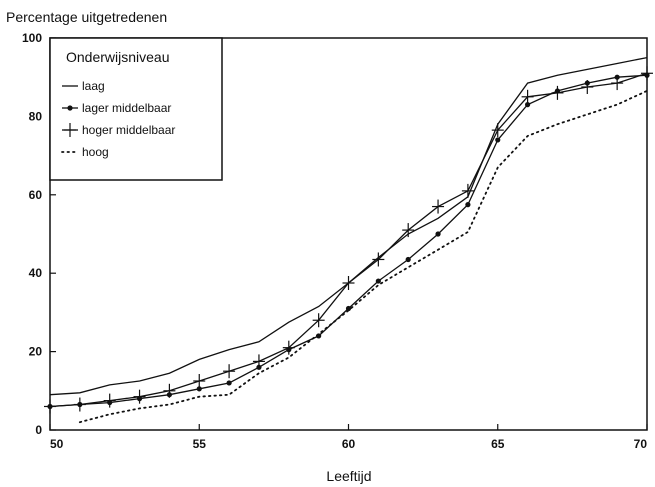 The image size is (655, 487). I want to click on x-tick-label: 65, so click(498, 444).